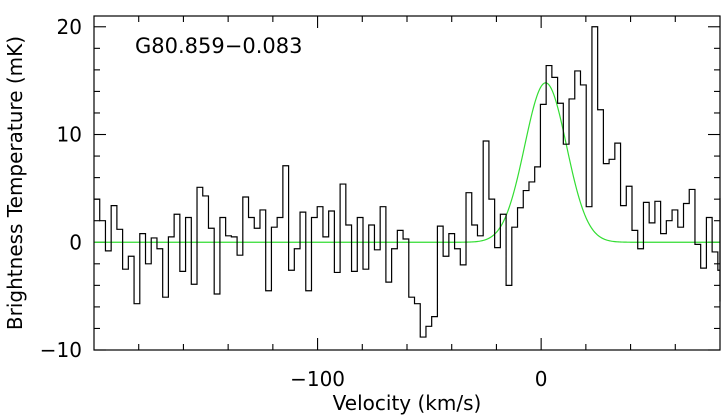  Describe the element at coordinates (541, 379) in the screenshot. I see `x-tick-label: 0` at that location.